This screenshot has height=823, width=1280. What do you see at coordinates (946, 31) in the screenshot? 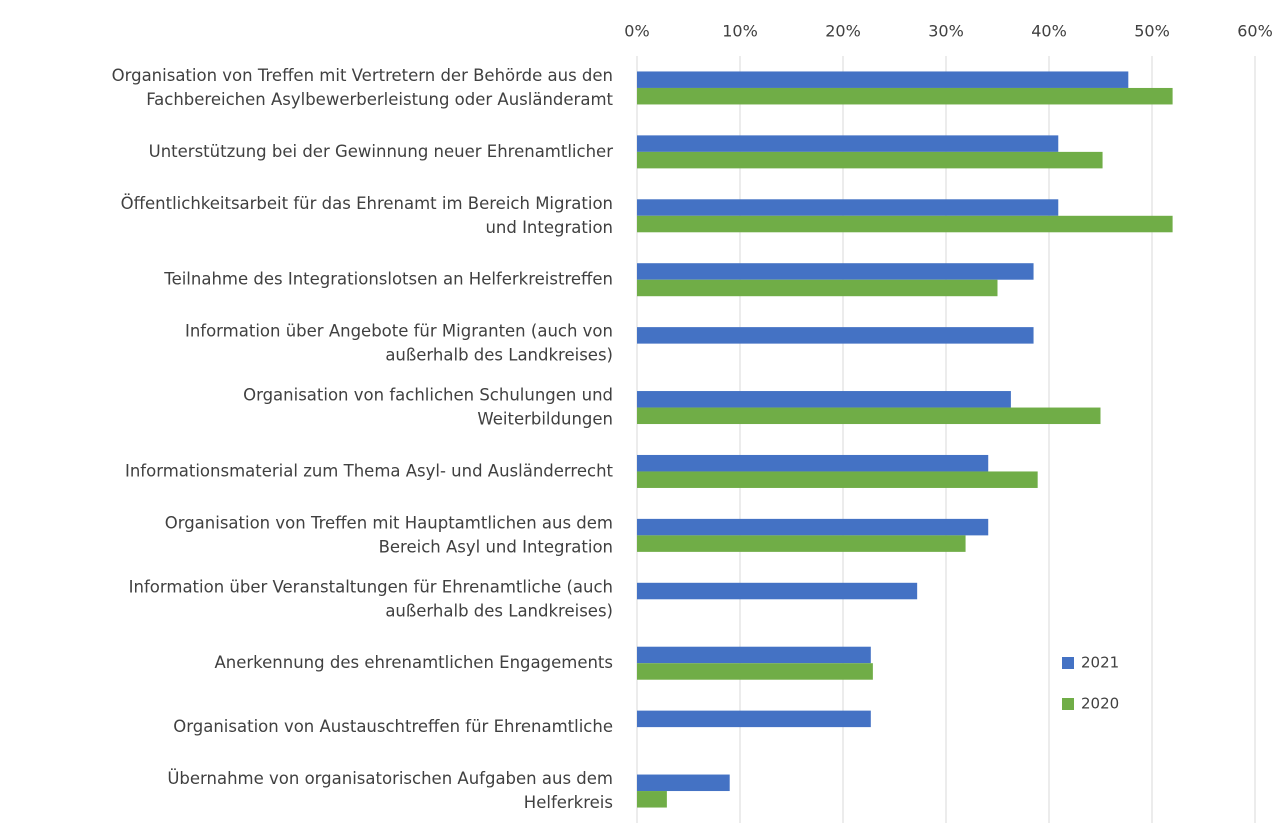
I see `x-tick-label: 30%` at bounding box center [946, 31].